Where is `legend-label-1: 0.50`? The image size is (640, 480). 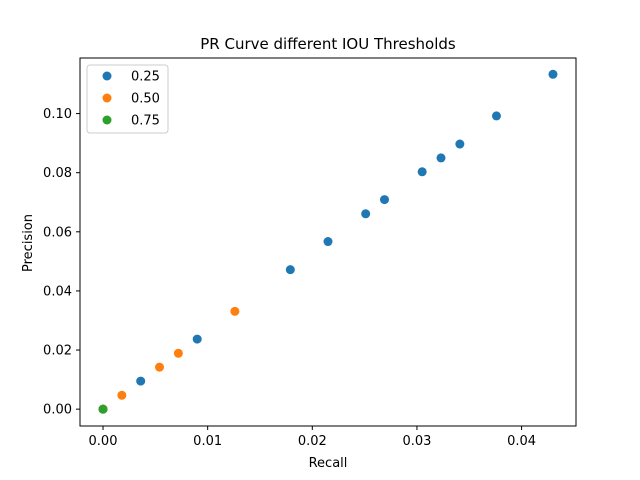 legend-label-1: 0.50 is located at coordinates (145, 99).